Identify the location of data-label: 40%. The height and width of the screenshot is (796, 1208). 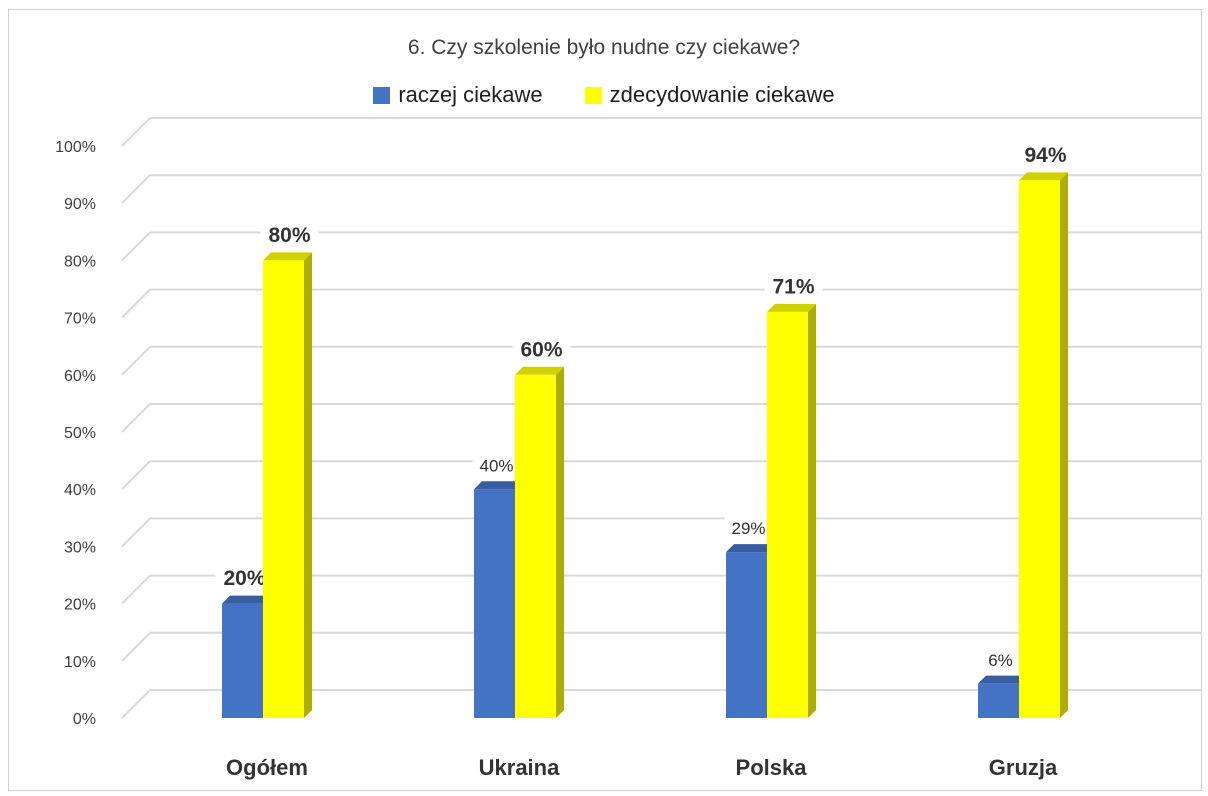
(496, 465).